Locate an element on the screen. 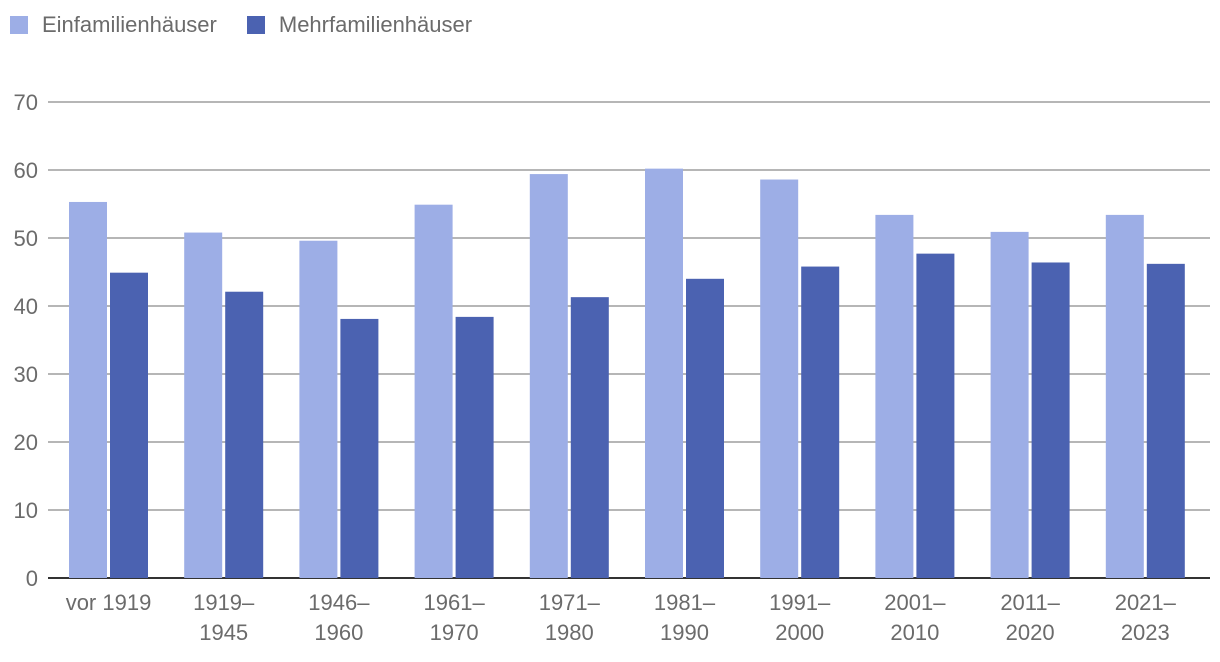 The width and height of the screenshot is (1220, 662). legend-label-mehrfamilienhaeuser: Mehrfamilienhäuser is located at coordinates (375, 24).